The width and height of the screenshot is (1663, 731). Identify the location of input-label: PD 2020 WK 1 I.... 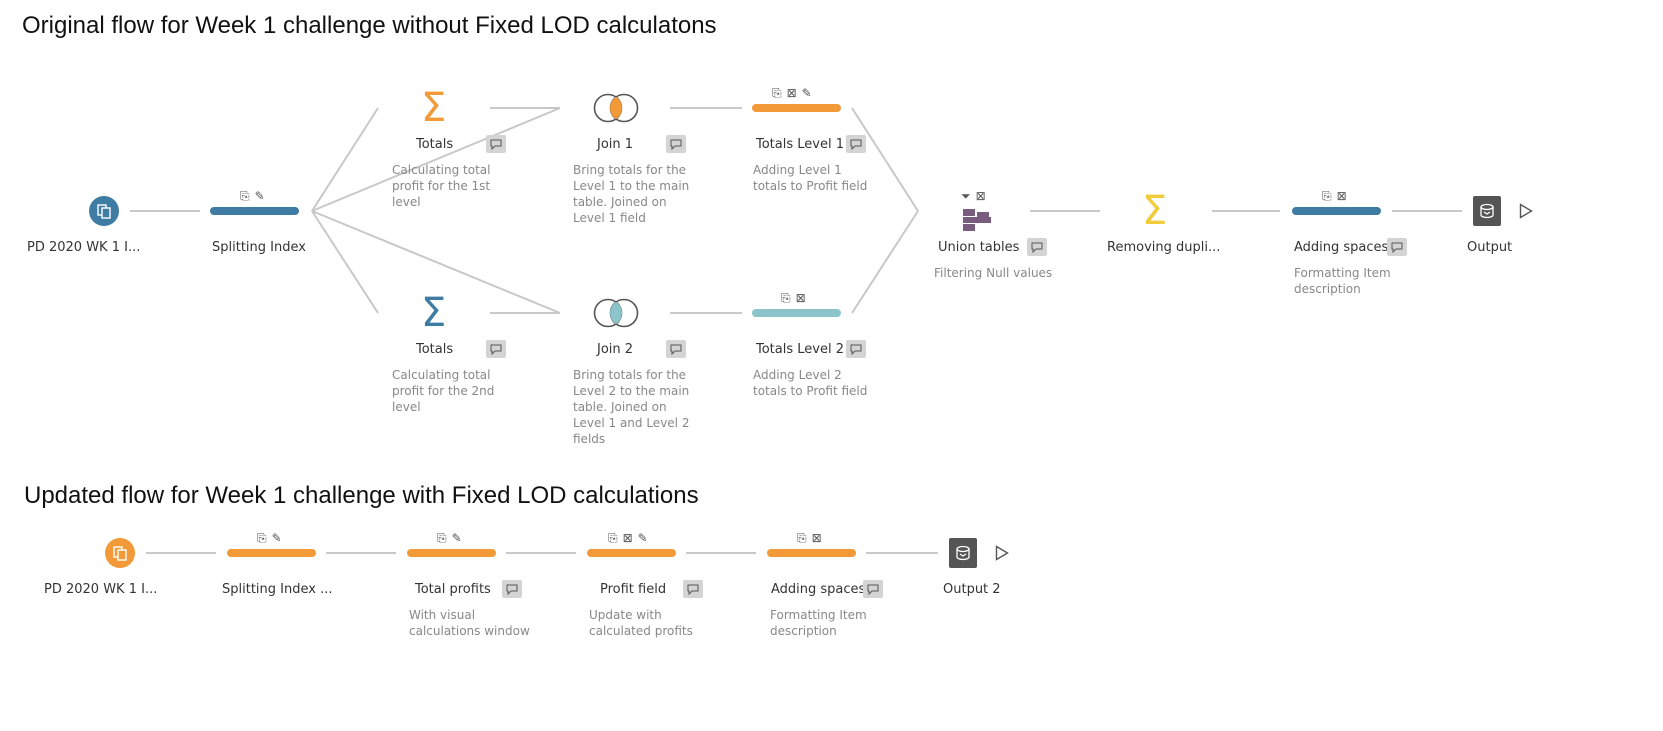
(84, 247).